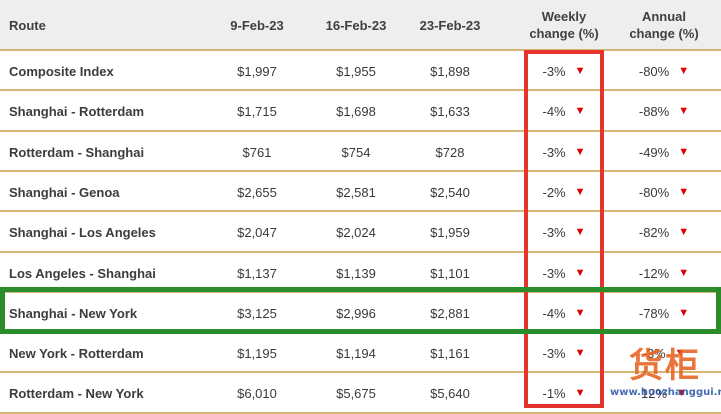  I want to click on weekly-change-value: -1%, so click(554, 393).